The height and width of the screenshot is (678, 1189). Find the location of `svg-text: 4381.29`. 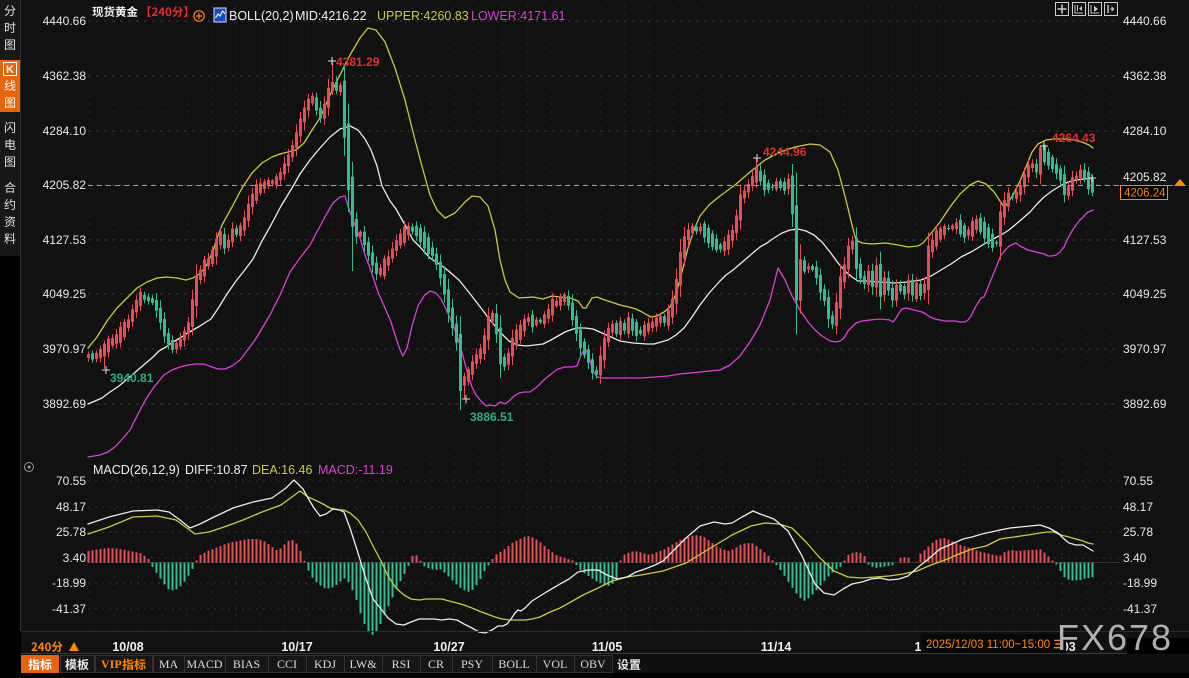

svg-text: 4381.29 is located at coordinates (358, 62).